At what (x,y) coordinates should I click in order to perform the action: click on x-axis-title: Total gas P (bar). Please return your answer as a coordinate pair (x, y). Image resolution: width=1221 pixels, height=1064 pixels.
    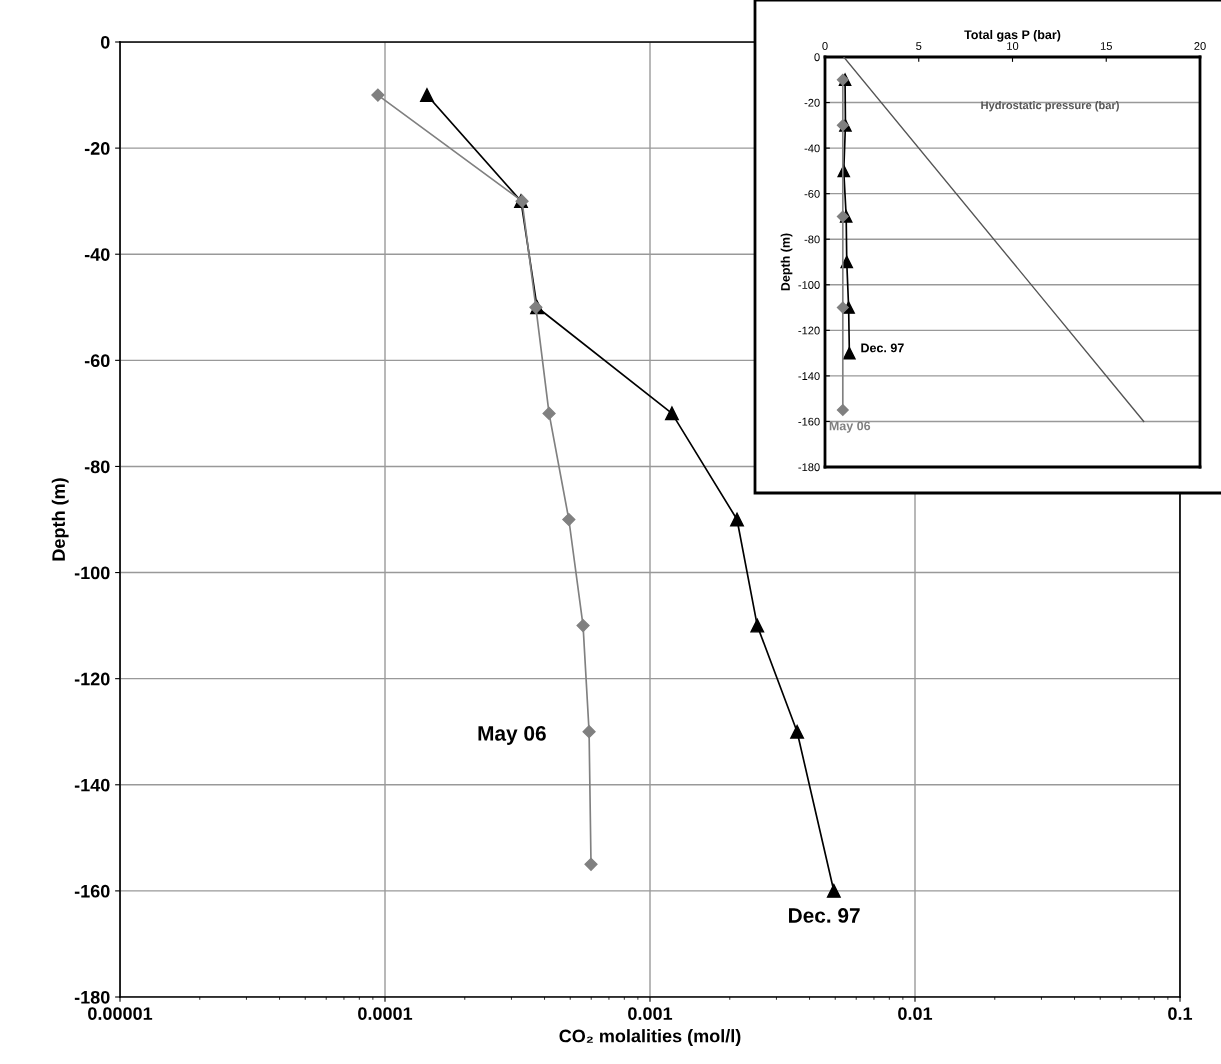
    Looking at the image, I should click on (1012, 35).